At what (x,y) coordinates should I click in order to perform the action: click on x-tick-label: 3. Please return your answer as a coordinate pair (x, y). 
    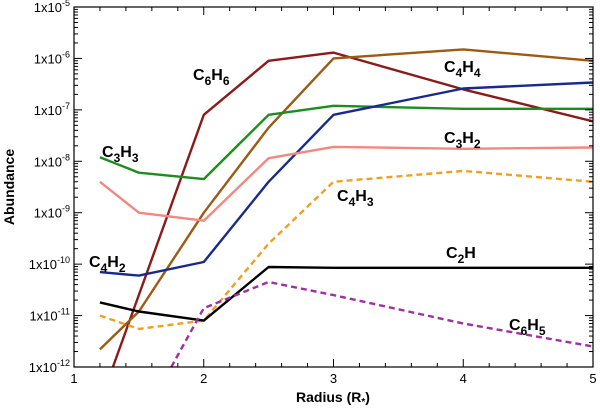
    Looking at the image, I should click on (333, 378).